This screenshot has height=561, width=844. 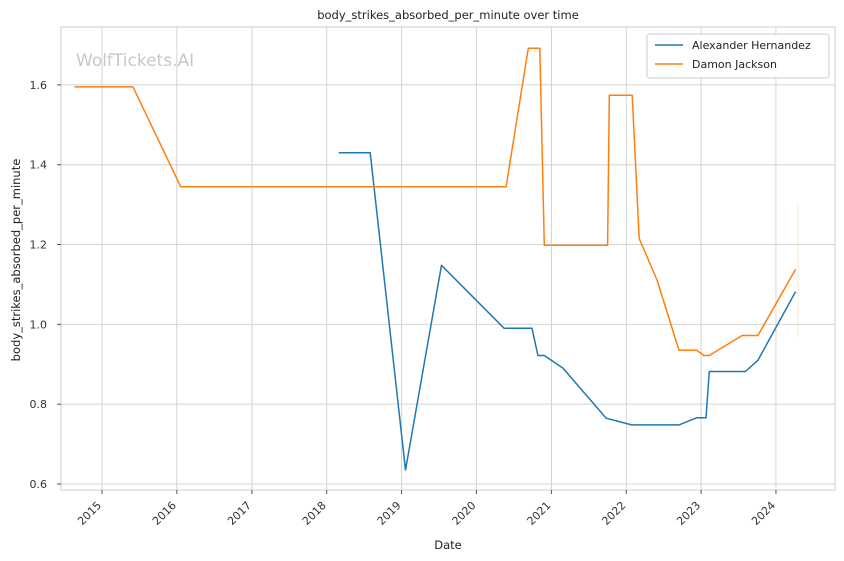 I want to click on y-tick-label: 0.8, so click(x=39, y=404).